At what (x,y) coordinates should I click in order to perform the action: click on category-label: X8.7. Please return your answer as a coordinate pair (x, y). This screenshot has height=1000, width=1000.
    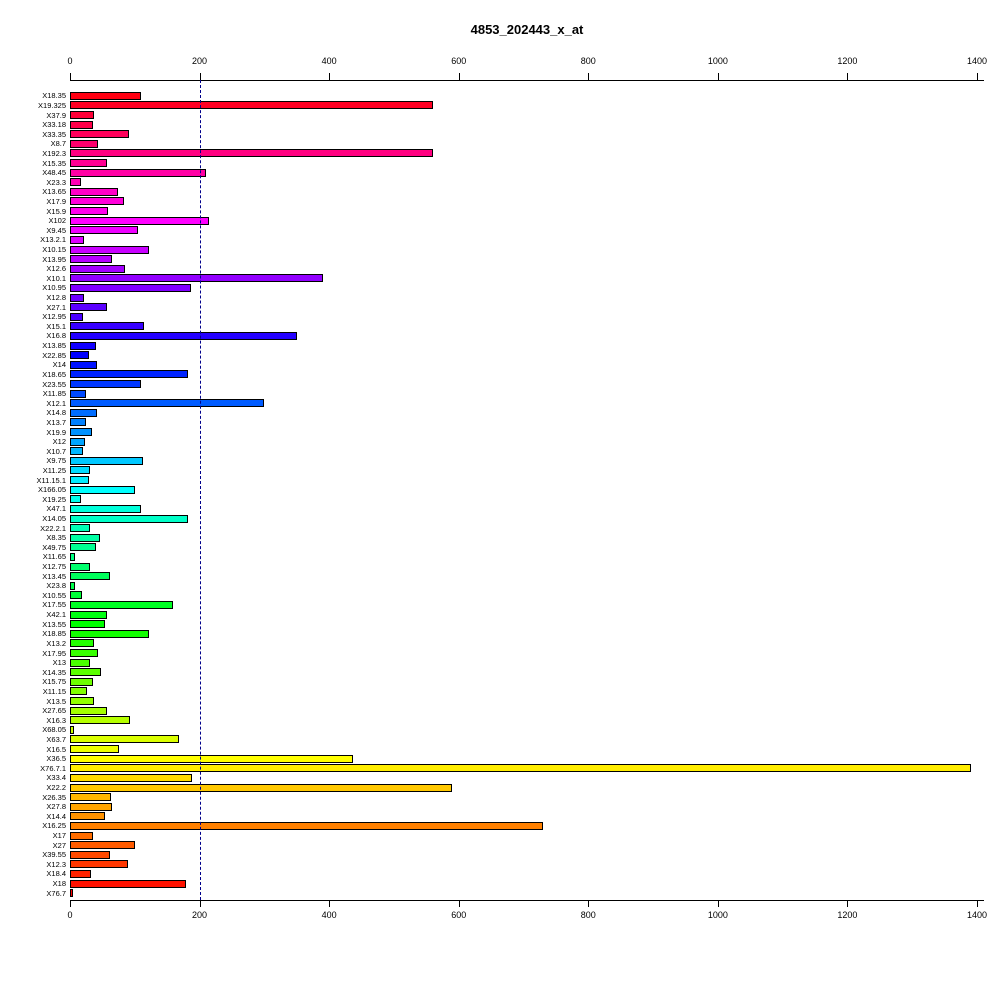
    Looking at the image, I should click on (58, 144).